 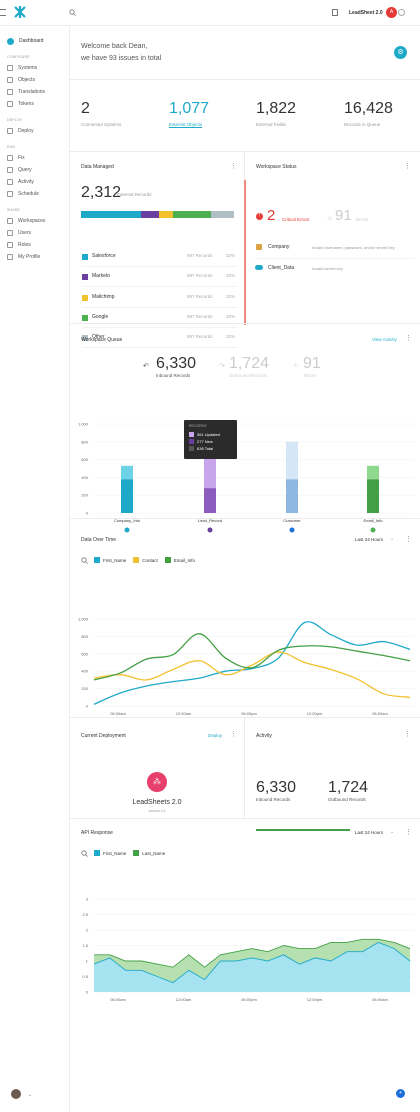 What do you see at coordinates (85, 108) in the screenshot?
I see `stat-value: 2` at bounding box center [85, 108].